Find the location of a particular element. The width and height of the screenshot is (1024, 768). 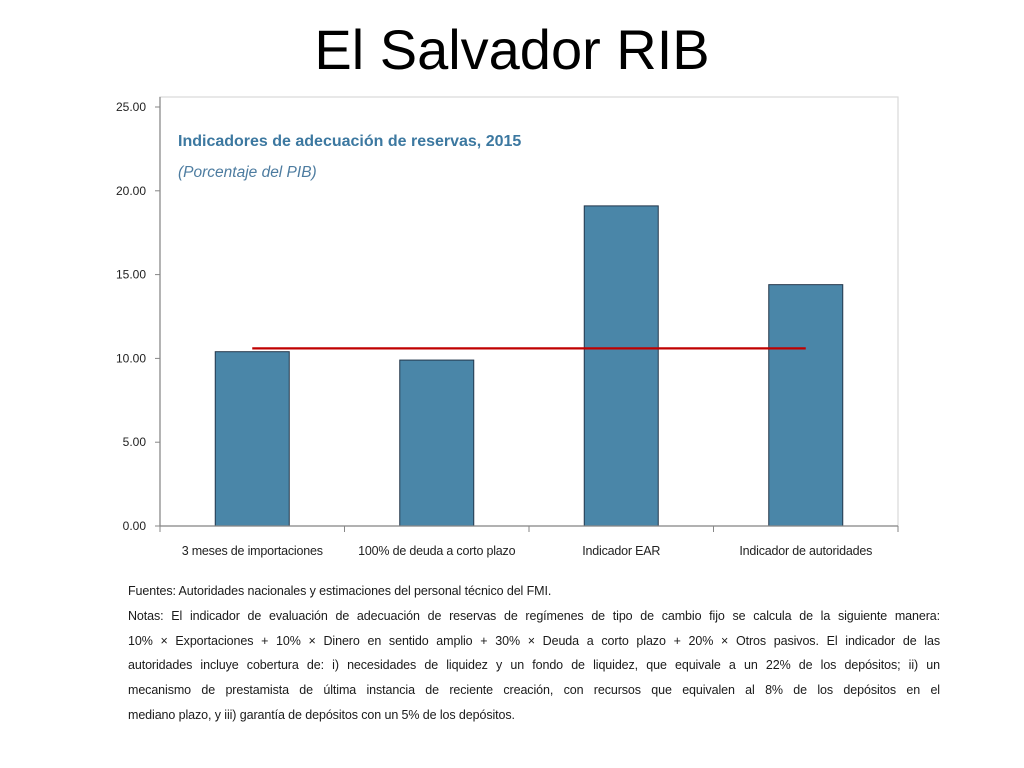

x-tick-label: Indicador de autoridades is located at coordinates (805, 551).